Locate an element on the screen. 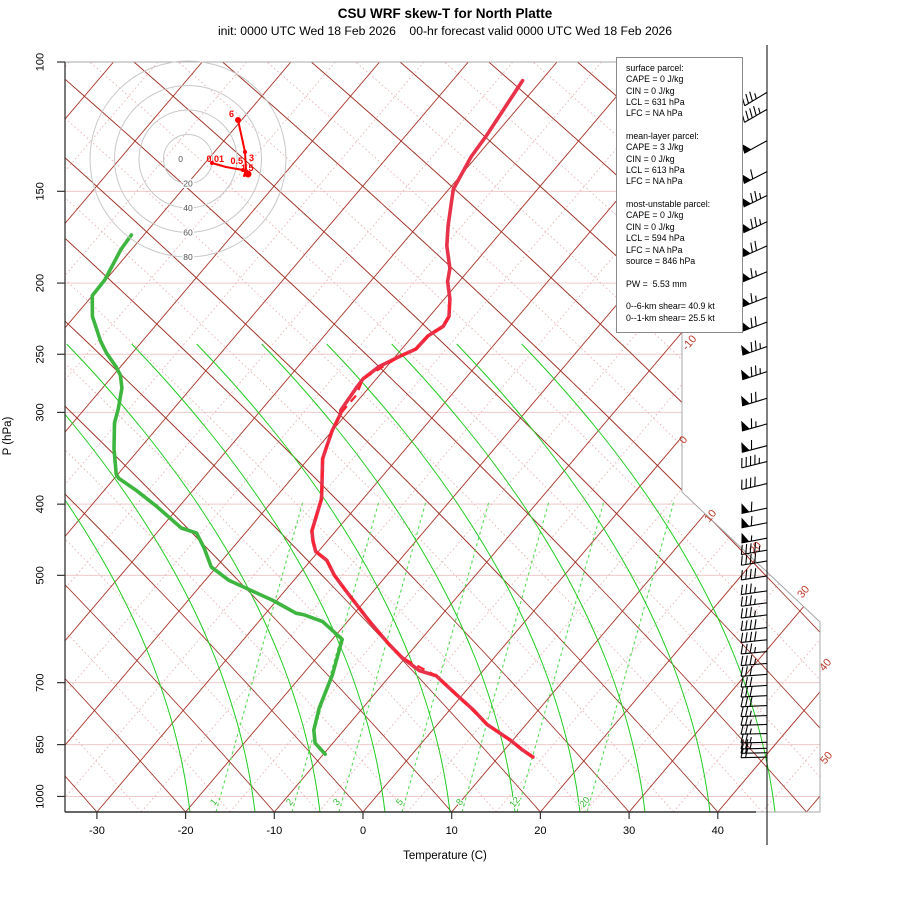 This screenshot has height=900, width=900. svg-text: 100 is located at coordinates (41, 62).